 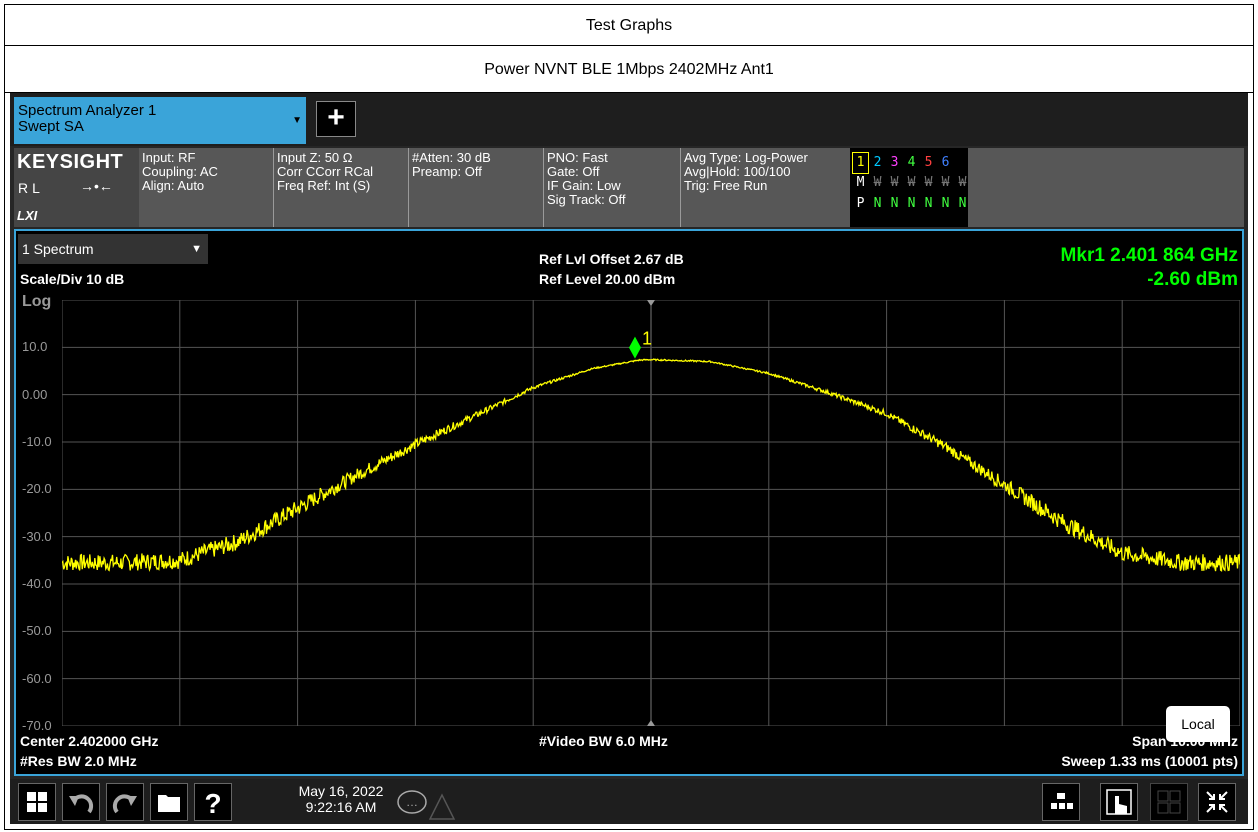 What do you see at coordinates (31, 188) in the screenshot?
I see `rl-label: RL` at bounding box center [31, 188].